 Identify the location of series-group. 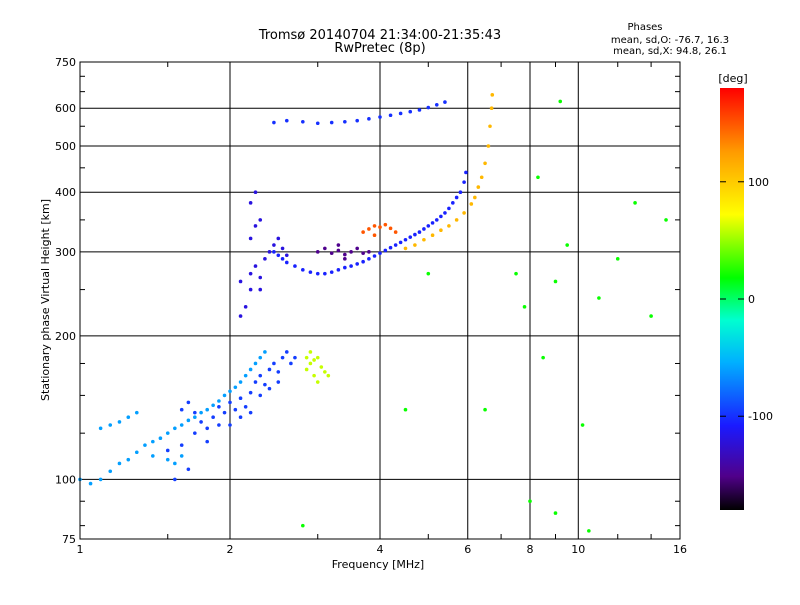
(343, 252).